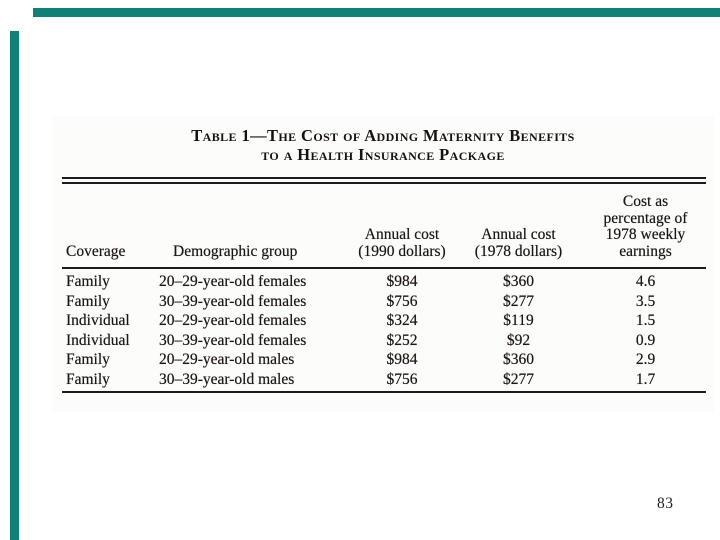 The width and height of the screenshot is (720, 540). I want to click on cell-annual-cost-1978: $92, so click(518, 340).